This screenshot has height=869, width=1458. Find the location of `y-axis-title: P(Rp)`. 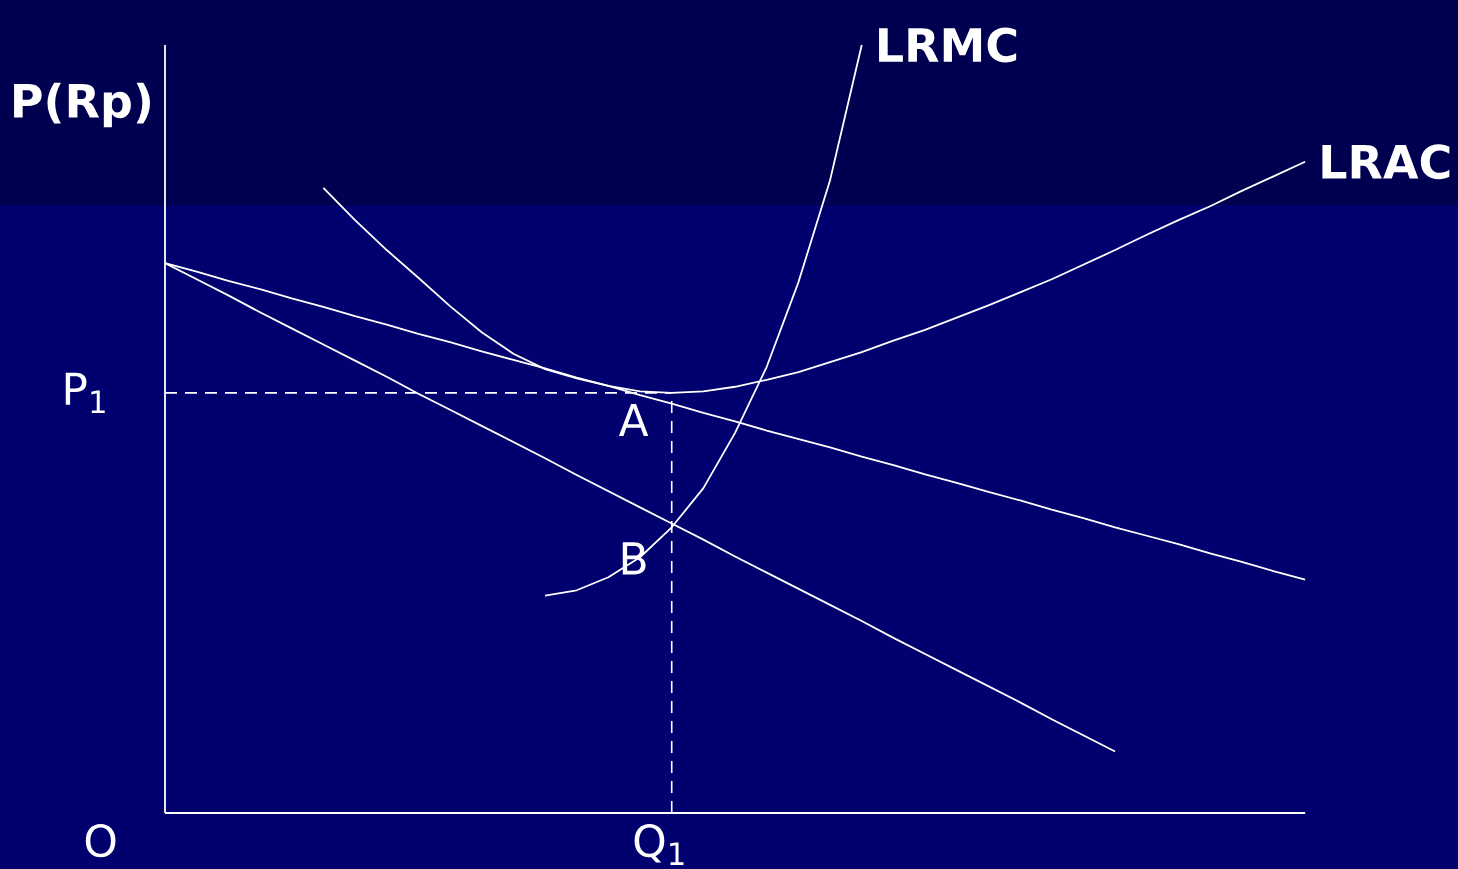

y-axis-title: P(Rp) is located at coordinates (82, 105).